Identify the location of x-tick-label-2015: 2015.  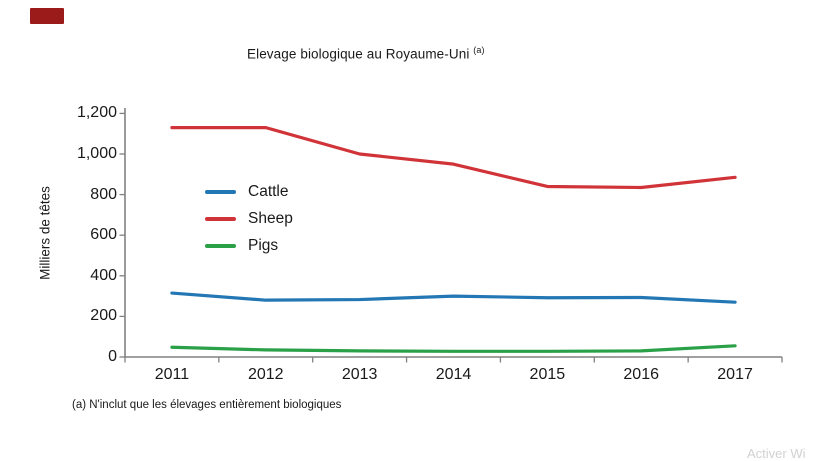
(547, 374).